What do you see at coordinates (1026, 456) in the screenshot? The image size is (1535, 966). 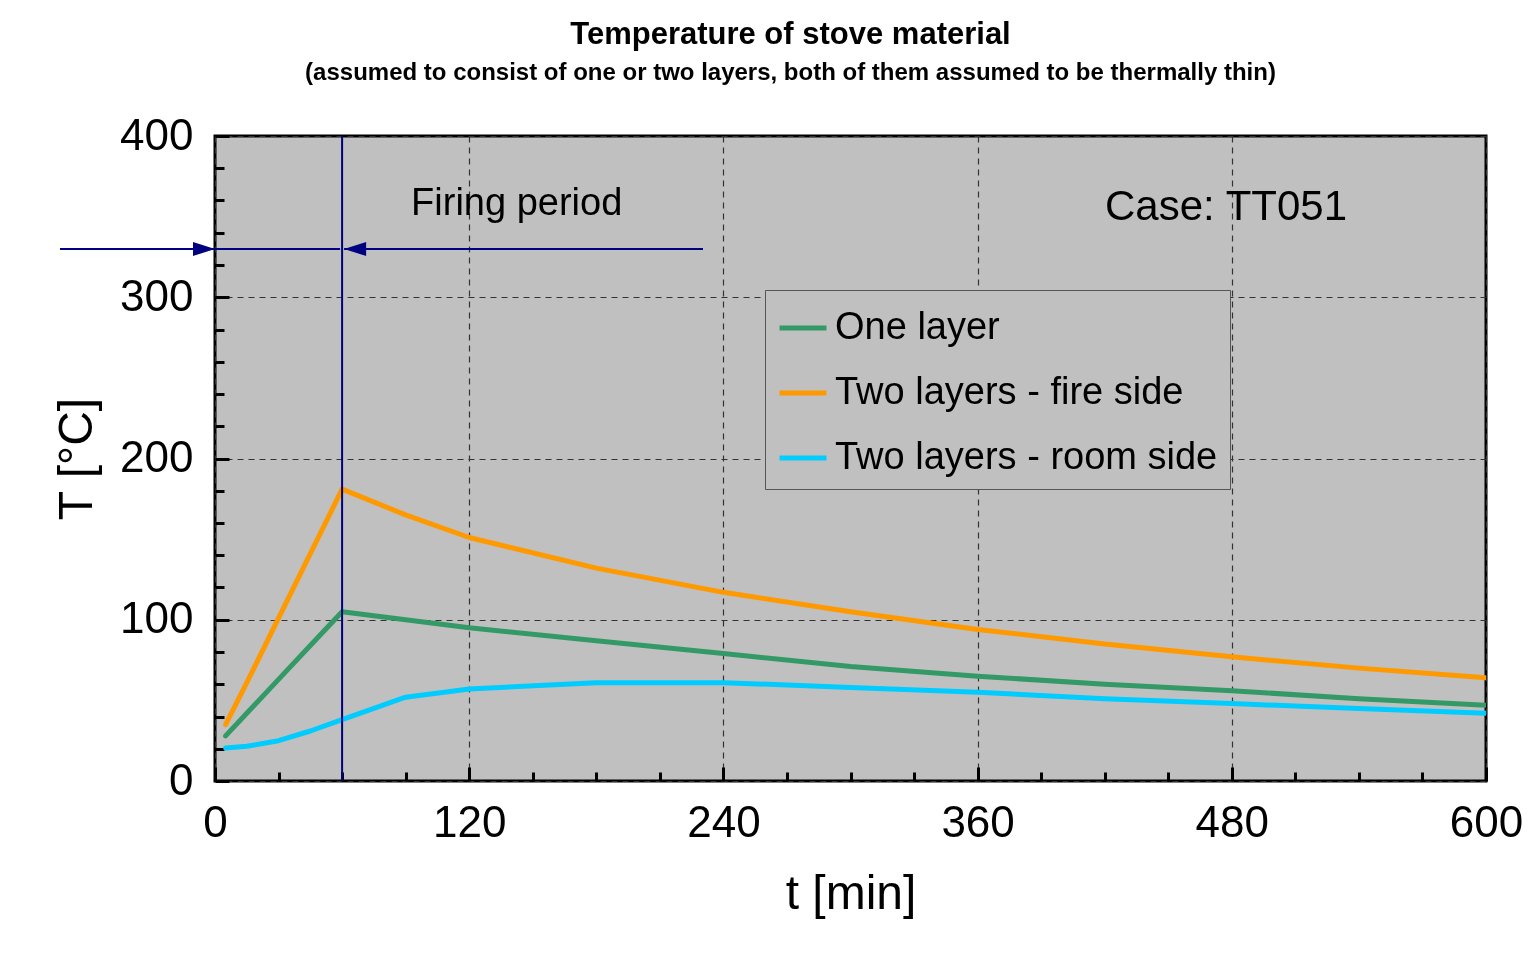 I see `legend-label: Two layers - room side` at bounding box center [1026, 456].